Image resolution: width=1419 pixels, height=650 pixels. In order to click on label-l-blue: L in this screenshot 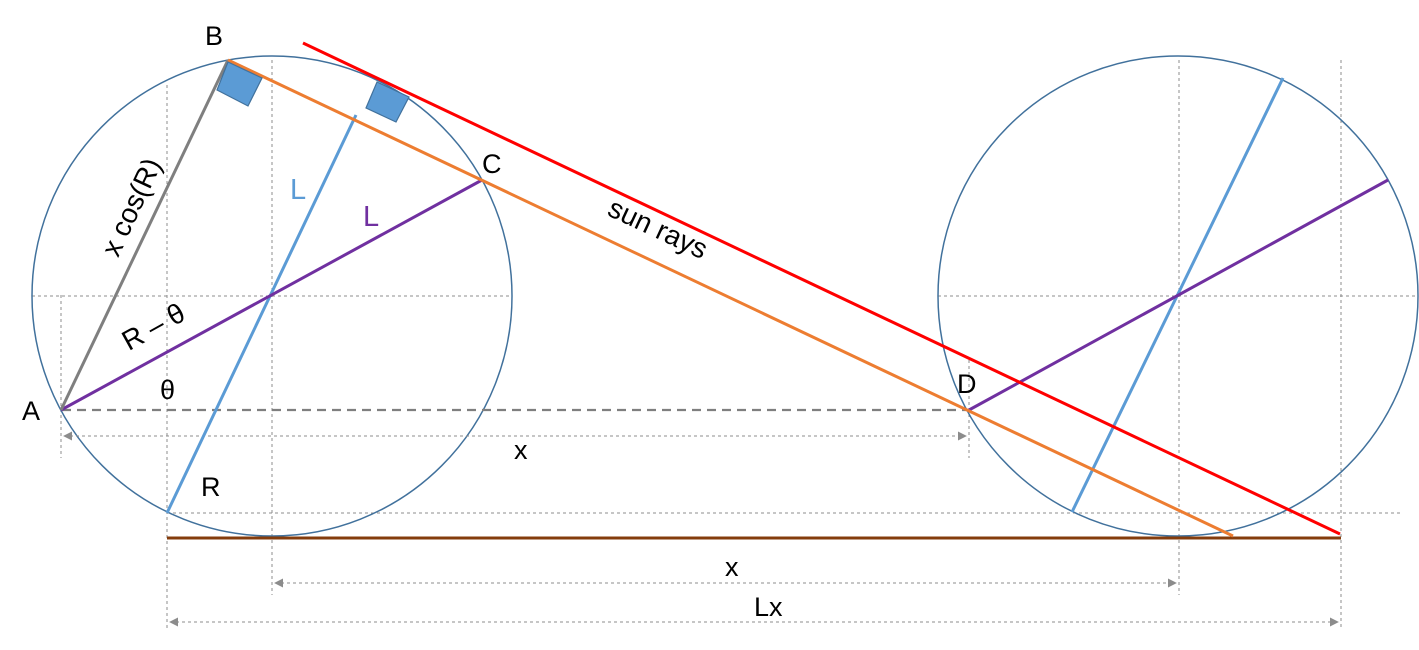, I will do `click(298, 190)`.